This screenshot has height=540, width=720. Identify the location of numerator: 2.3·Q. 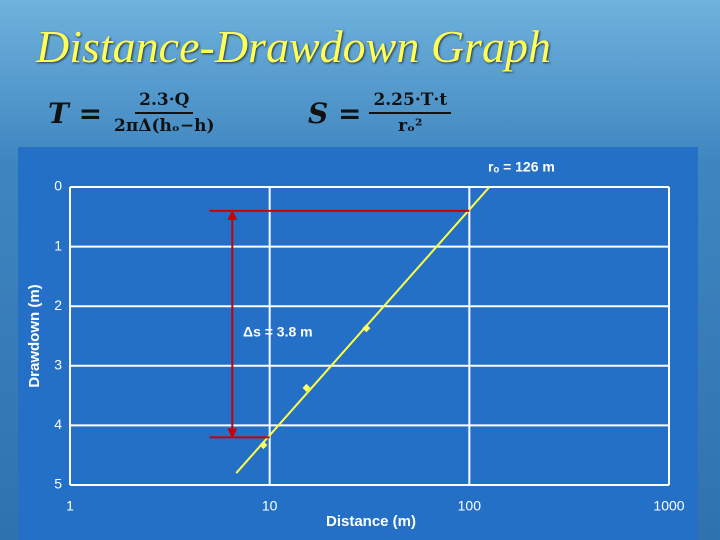
(164, 102).